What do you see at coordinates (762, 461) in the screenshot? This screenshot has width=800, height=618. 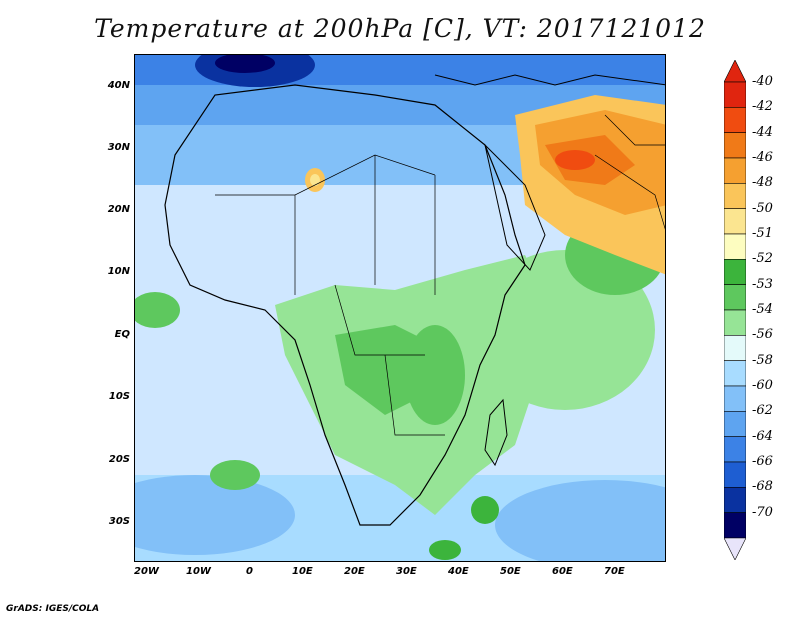 I see `colorbar-label: -66` at bounding box center [762, 461].